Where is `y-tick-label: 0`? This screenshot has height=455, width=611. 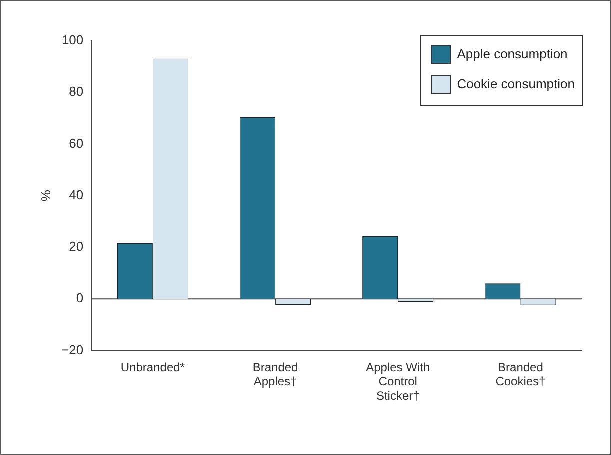 y-tick-label: 0 is located at coordinates (80, 298).